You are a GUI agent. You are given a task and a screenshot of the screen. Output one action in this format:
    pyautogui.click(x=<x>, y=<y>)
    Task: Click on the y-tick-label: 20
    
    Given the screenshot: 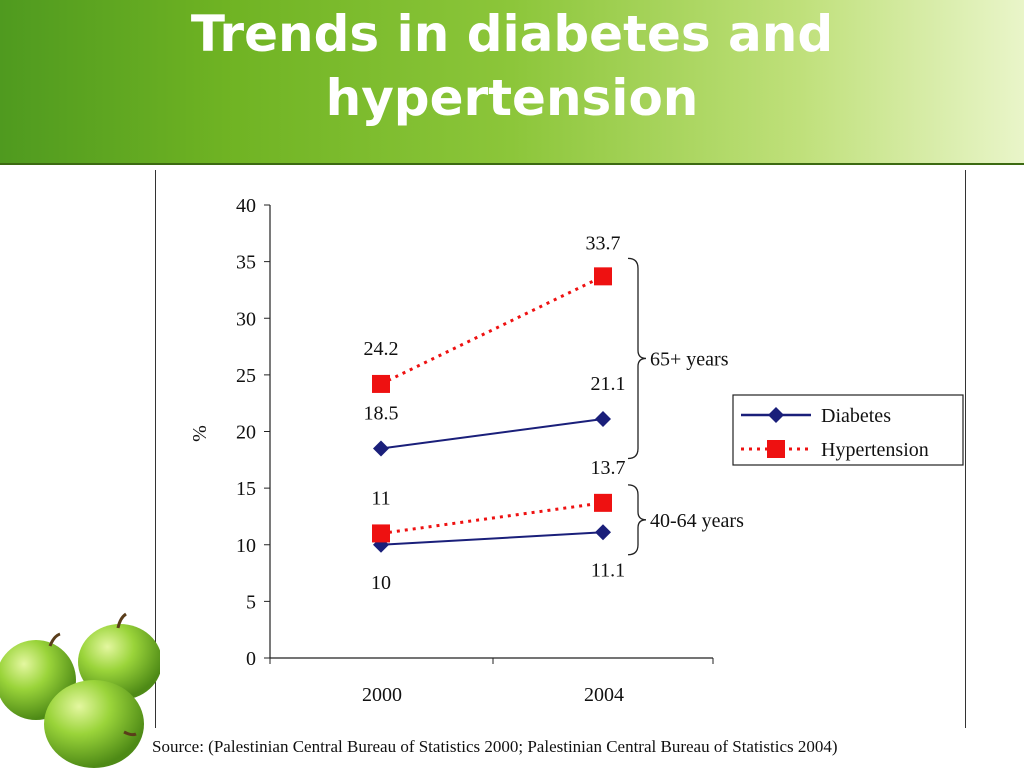 What is the action you would take?
    pyautogui.click(x=246, y=433)
    